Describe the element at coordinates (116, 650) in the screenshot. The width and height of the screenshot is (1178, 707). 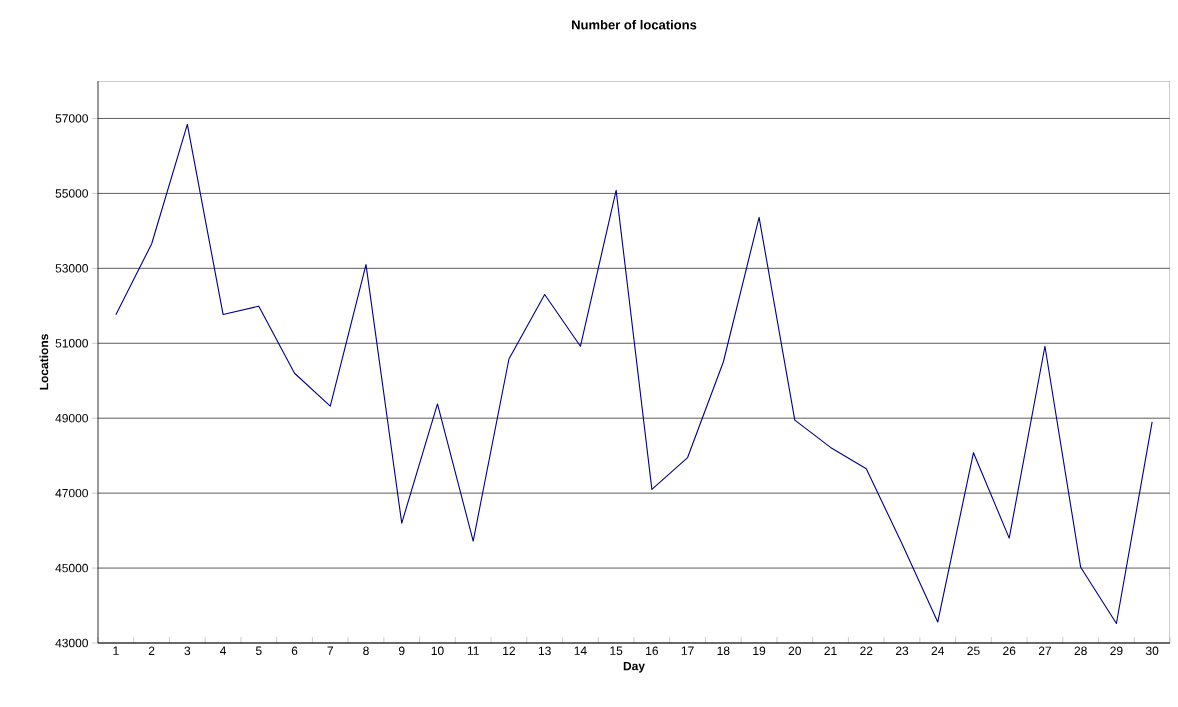
I see `x-tick-label: 1` at that location.